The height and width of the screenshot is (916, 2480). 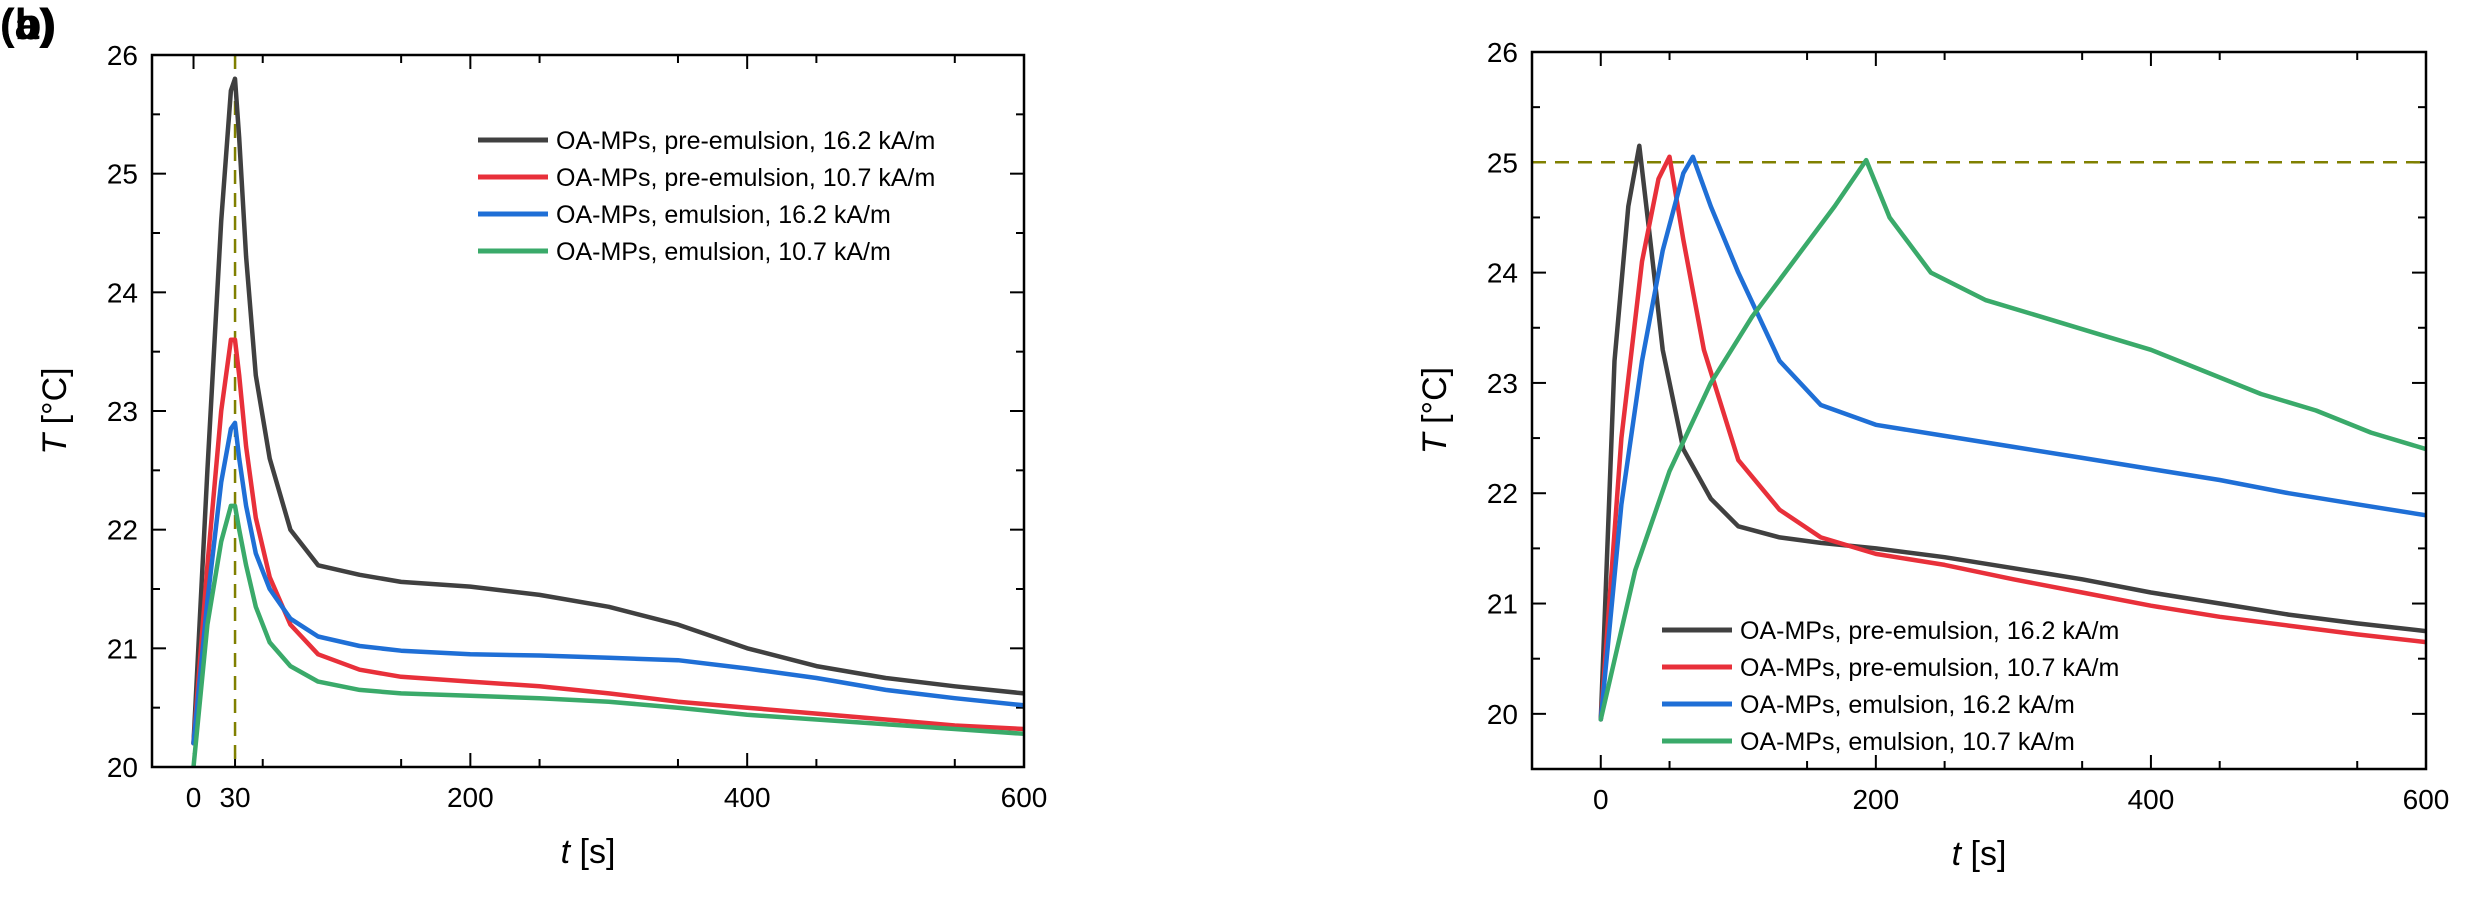 I want to click on panel-label-a: (a), so click(x=27, y=24).